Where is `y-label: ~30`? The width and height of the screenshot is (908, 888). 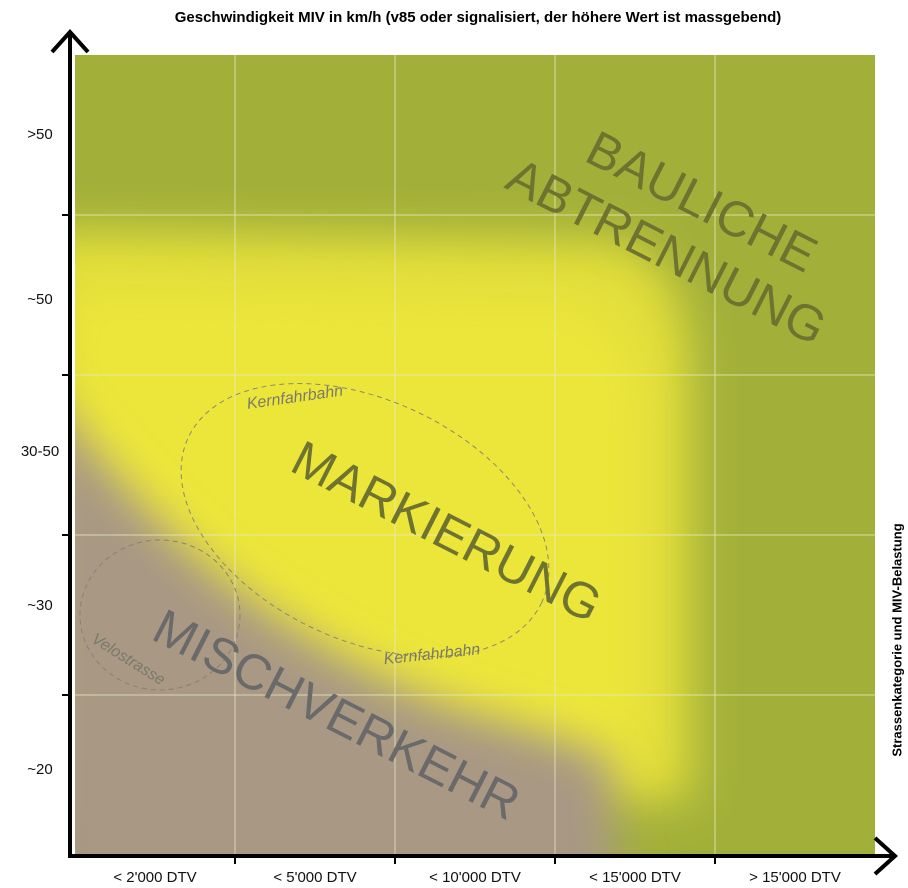
y-label: ~30 is located at coordinates (39, 605).